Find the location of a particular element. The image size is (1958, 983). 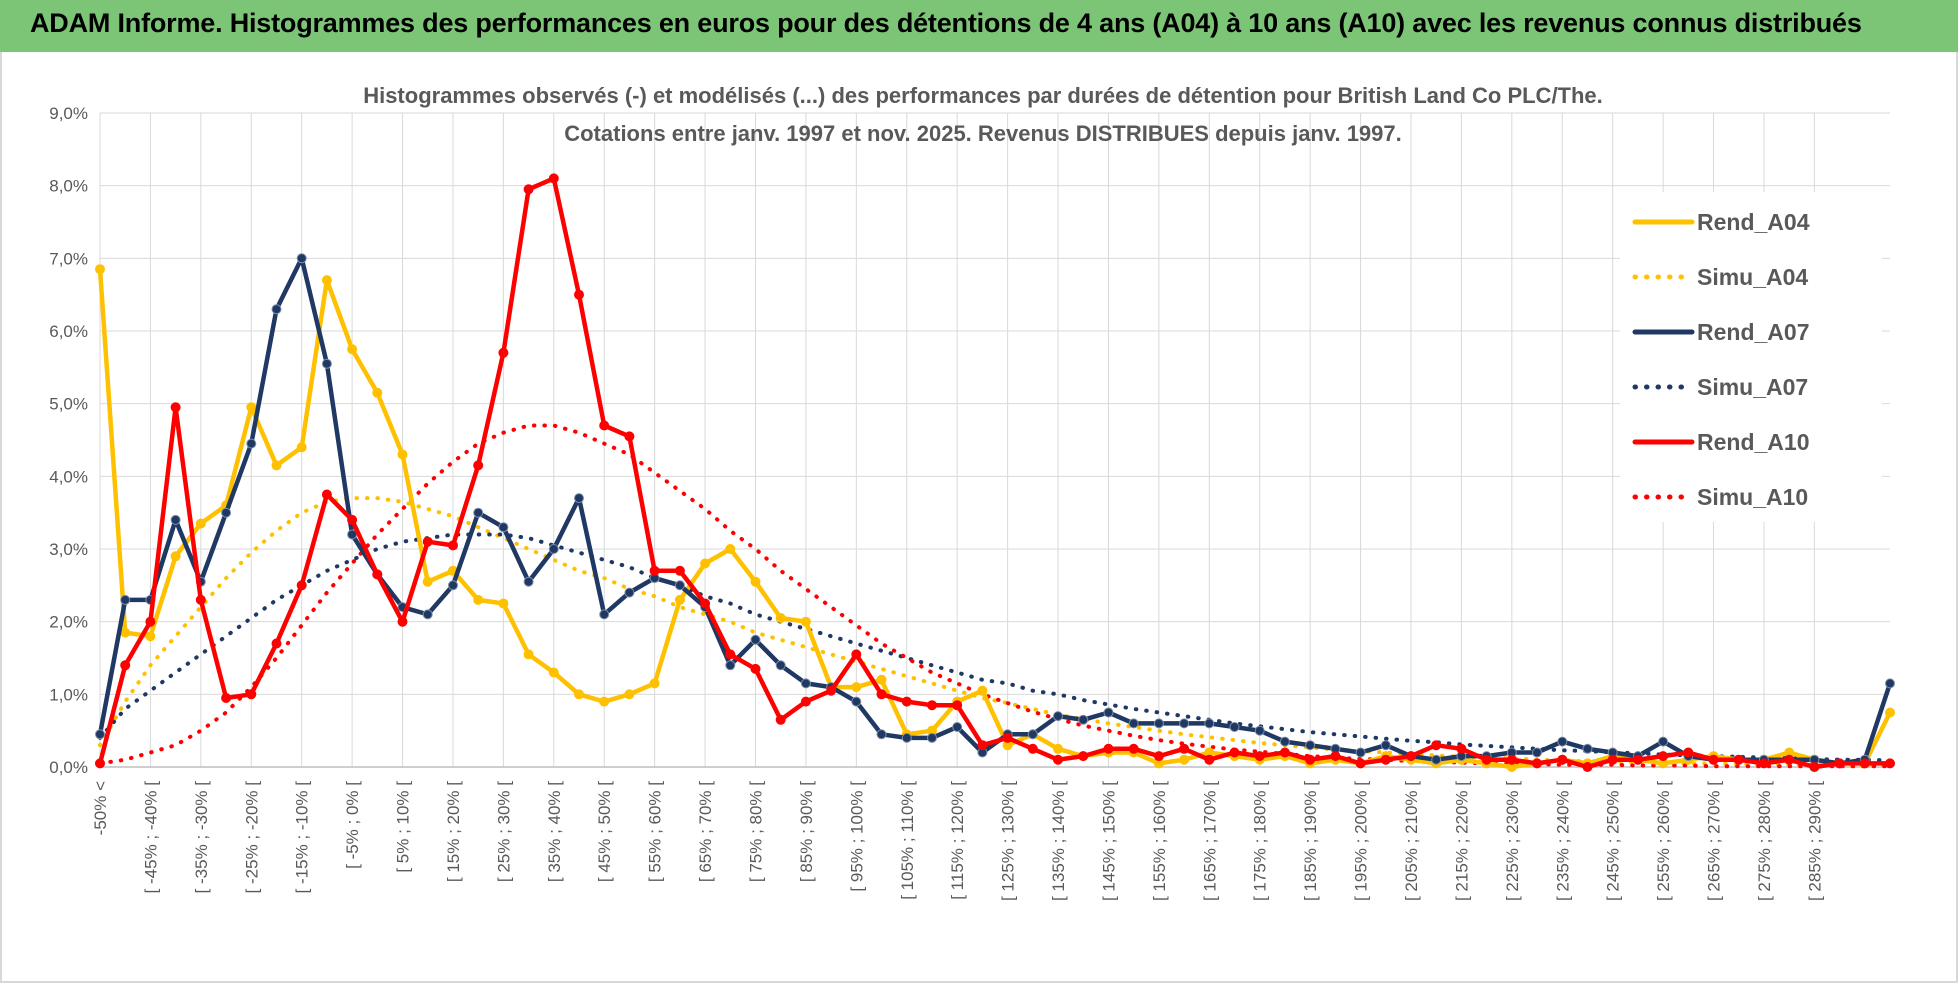

x-tick-label: [ 255% ; 260% [ is located at coordinates (1663, 841).